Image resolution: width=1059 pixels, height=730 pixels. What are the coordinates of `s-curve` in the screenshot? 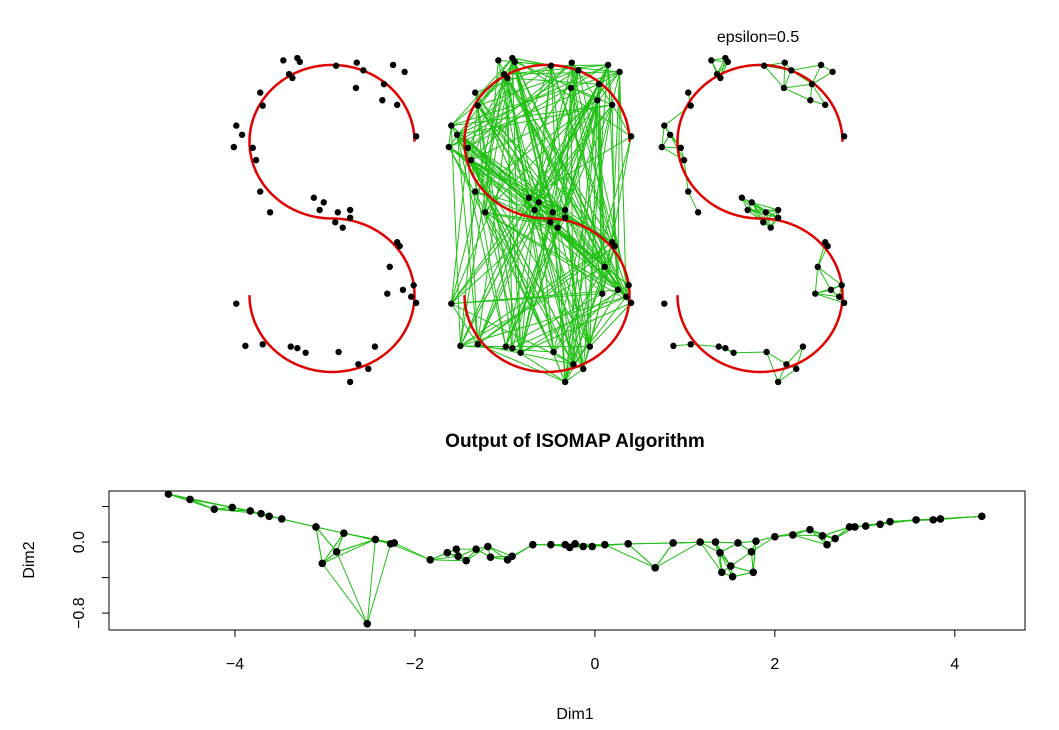 It's located at (547, 218).